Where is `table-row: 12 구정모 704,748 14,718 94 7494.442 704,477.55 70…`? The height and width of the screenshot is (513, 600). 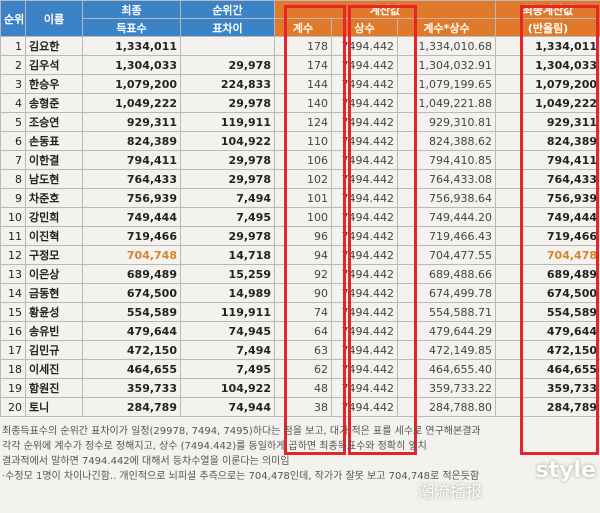
table-row: 12 구정모 704,748 14,718 94 7494.442 704,477.55 70… is located at coordinates (300, 255).